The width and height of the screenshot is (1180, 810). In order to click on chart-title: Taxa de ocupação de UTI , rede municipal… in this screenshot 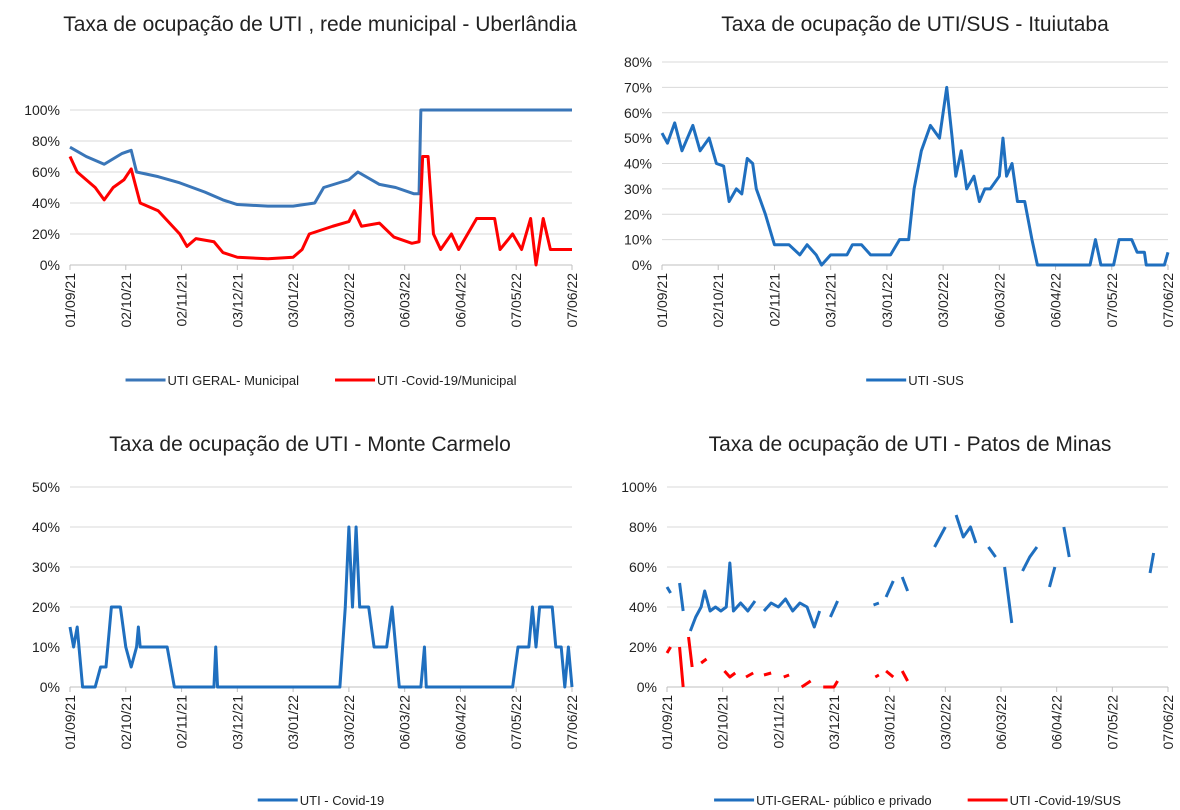, I will do `click(320, 24)`.